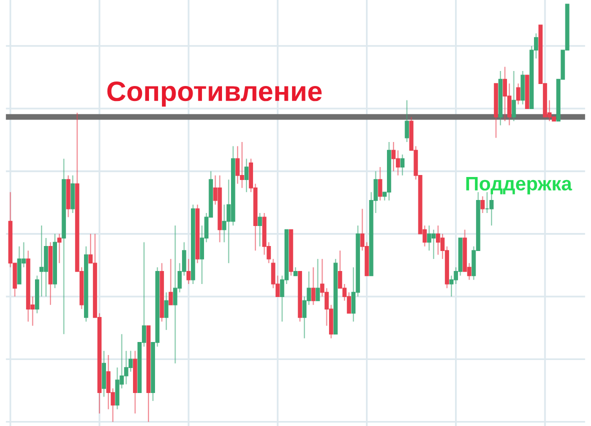  What do you see at coordinates (214, 94) in the screenshot?
I see `annotation: Сопротивление` at bounding box center [214, 94].